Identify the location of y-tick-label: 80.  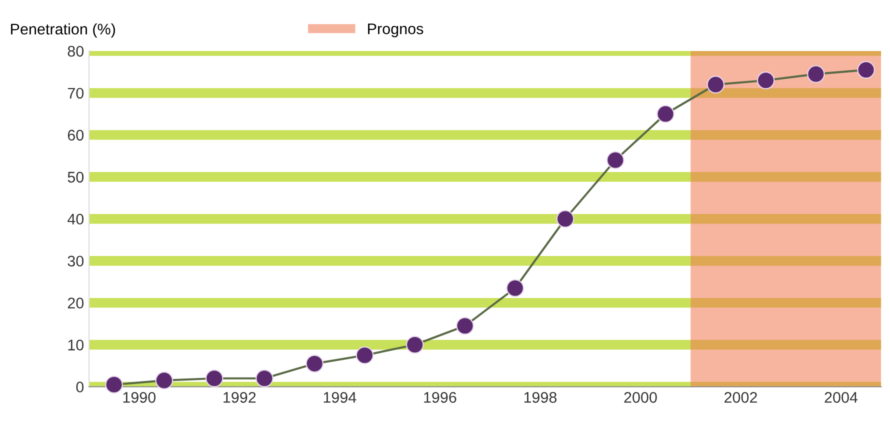
(76, 51).